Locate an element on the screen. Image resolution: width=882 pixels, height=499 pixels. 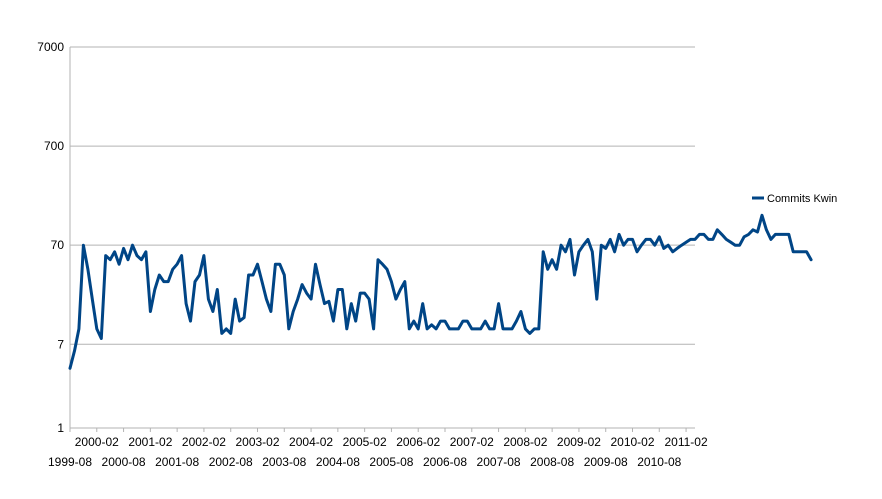
x-tick-label: 1999-08 is located at coordinates (70, 462).